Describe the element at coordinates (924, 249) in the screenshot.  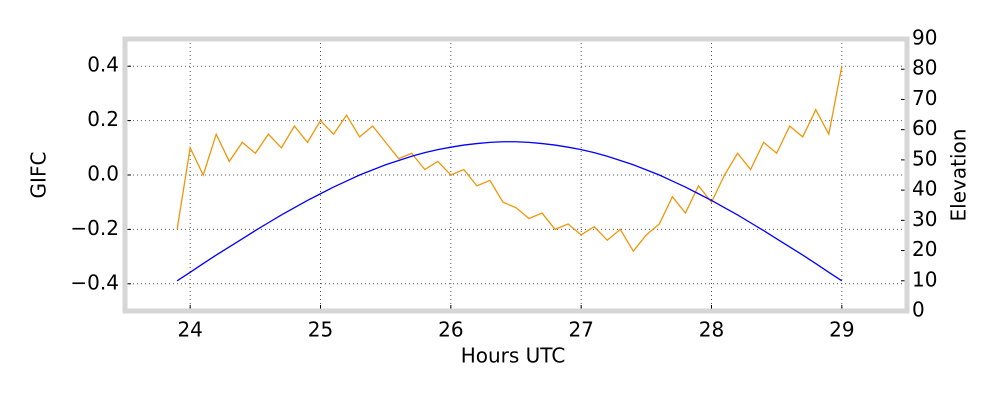
I see `y2-tick-label: 20` at that location.